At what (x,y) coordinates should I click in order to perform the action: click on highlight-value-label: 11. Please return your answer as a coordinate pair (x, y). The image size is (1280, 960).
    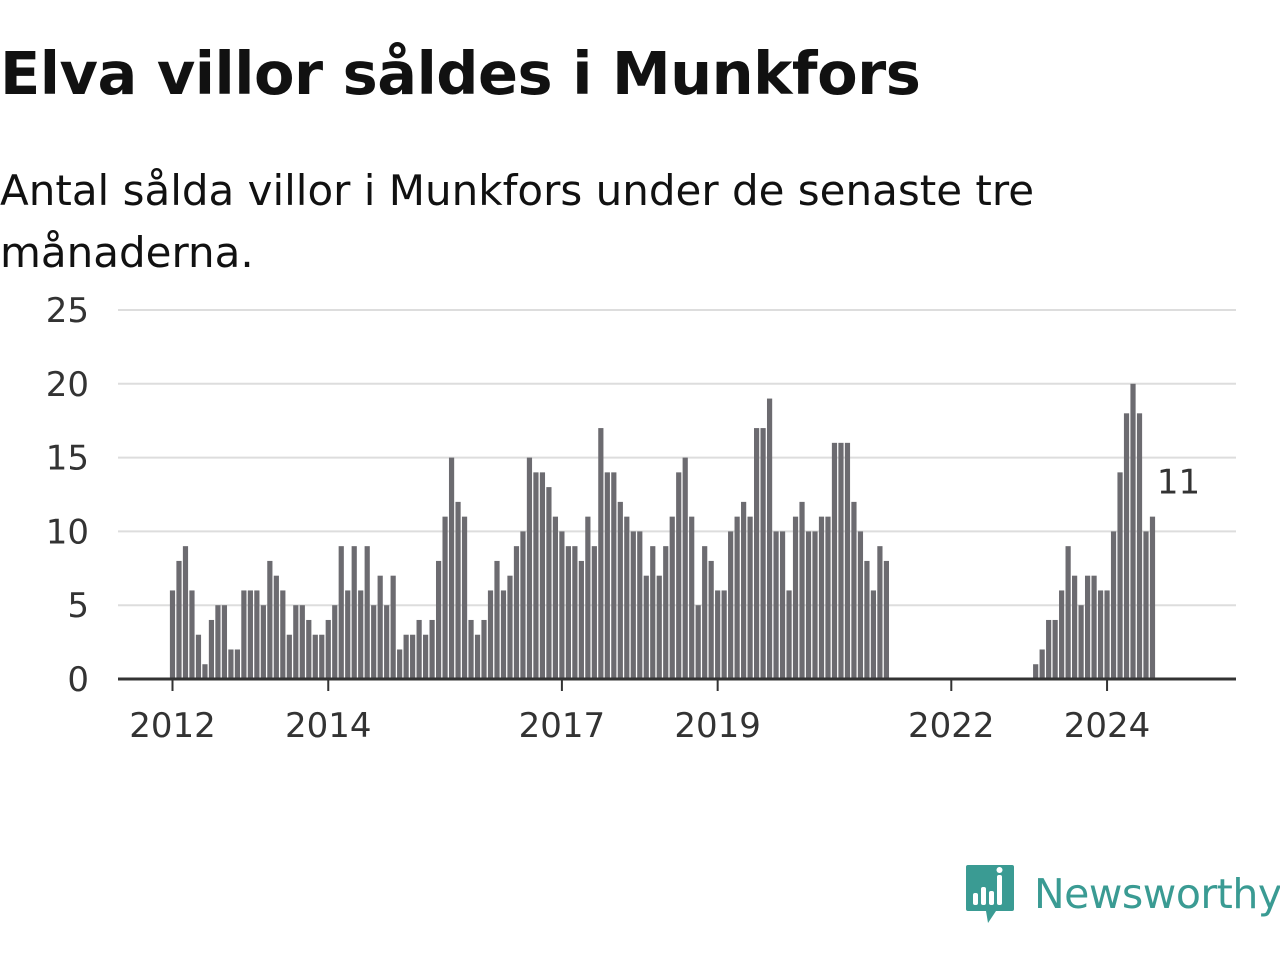
    Looking at the image, I should click on (1178, 483).